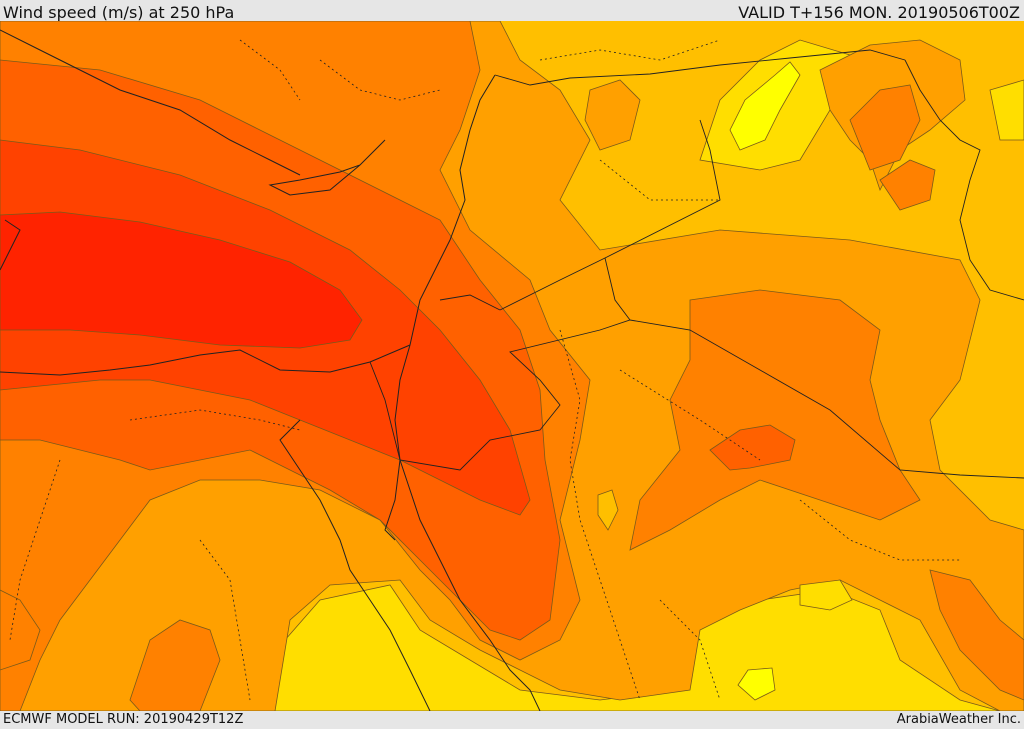  Describe the element at coordinates (775, 420) in the screenshot. I see `wind-band-dark-orange-east` at that location.